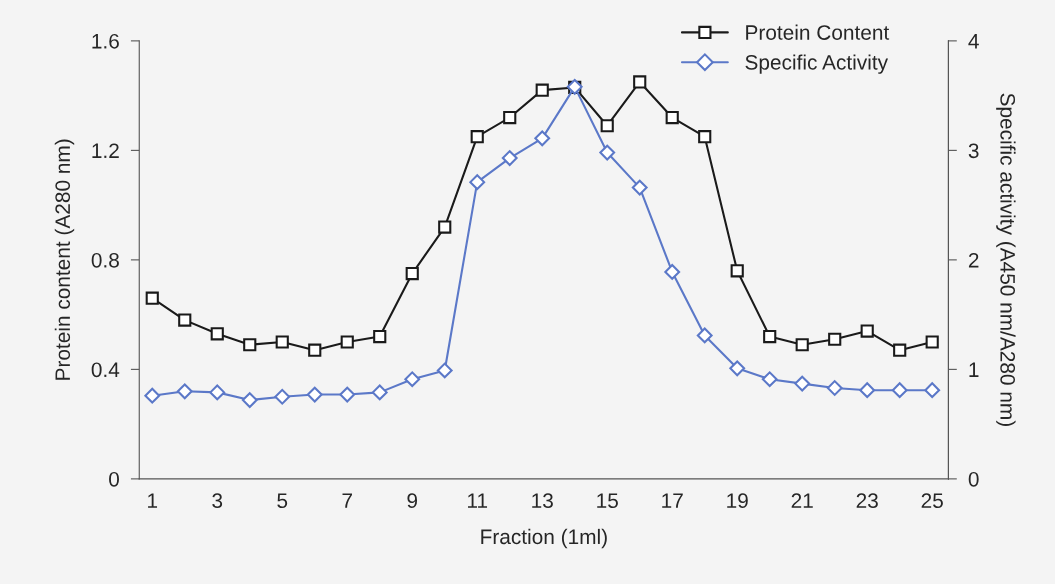  What do you see at coordinates (672, 500) in the screenshot?
I see `x-tick-label: 17` at bounding box center [672, 500].